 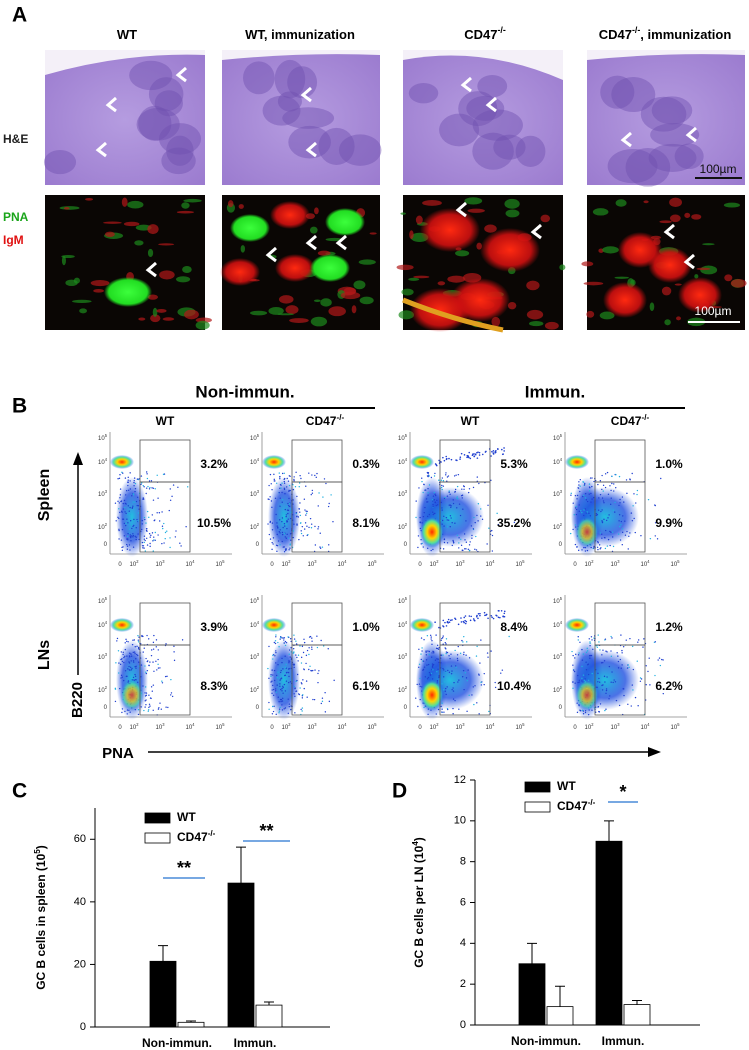 I want to click on y-tick-label: 60, so click(x=80, y=839).